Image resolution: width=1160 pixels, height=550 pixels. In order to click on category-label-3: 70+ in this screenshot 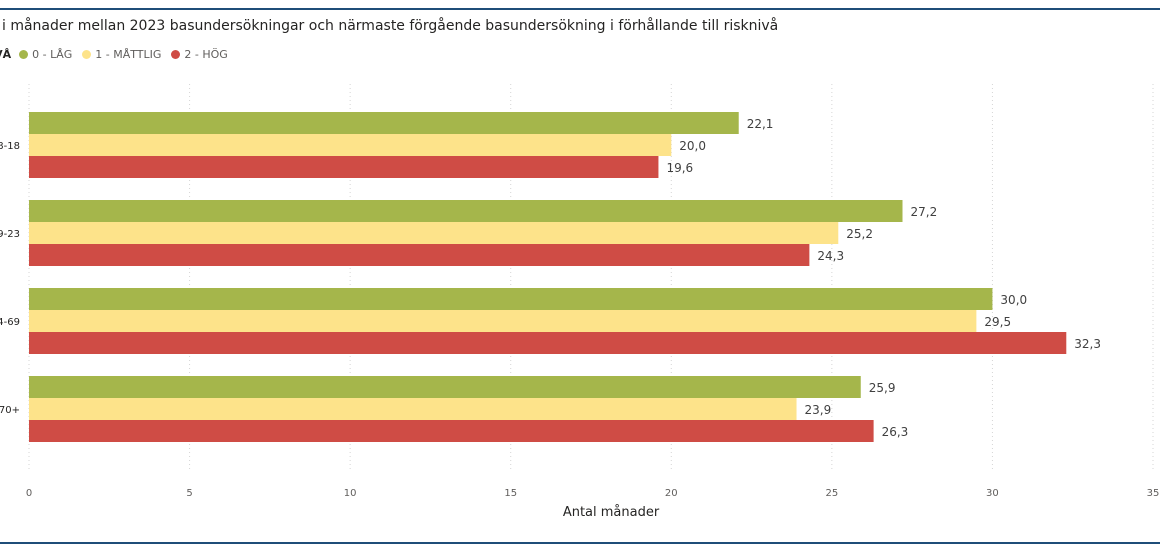, I will do `click(10, 410)`.